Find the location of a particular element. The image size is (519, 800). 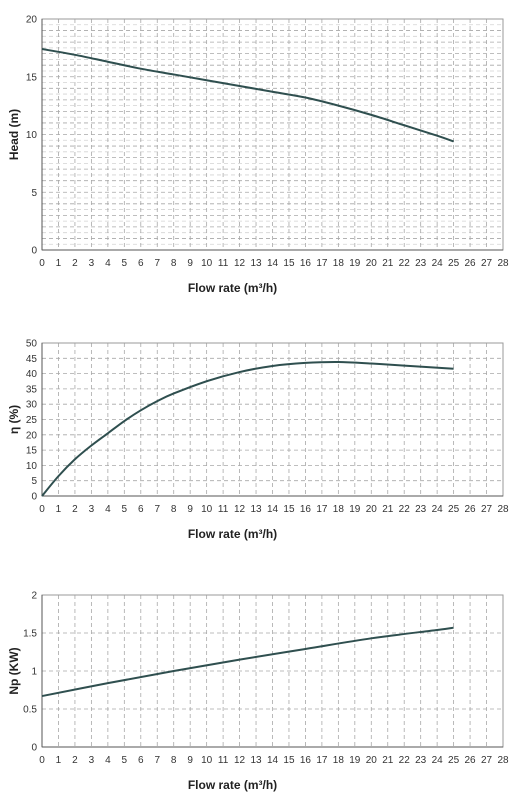

y-tick-label: 1 is located at coordinates (34, 672).